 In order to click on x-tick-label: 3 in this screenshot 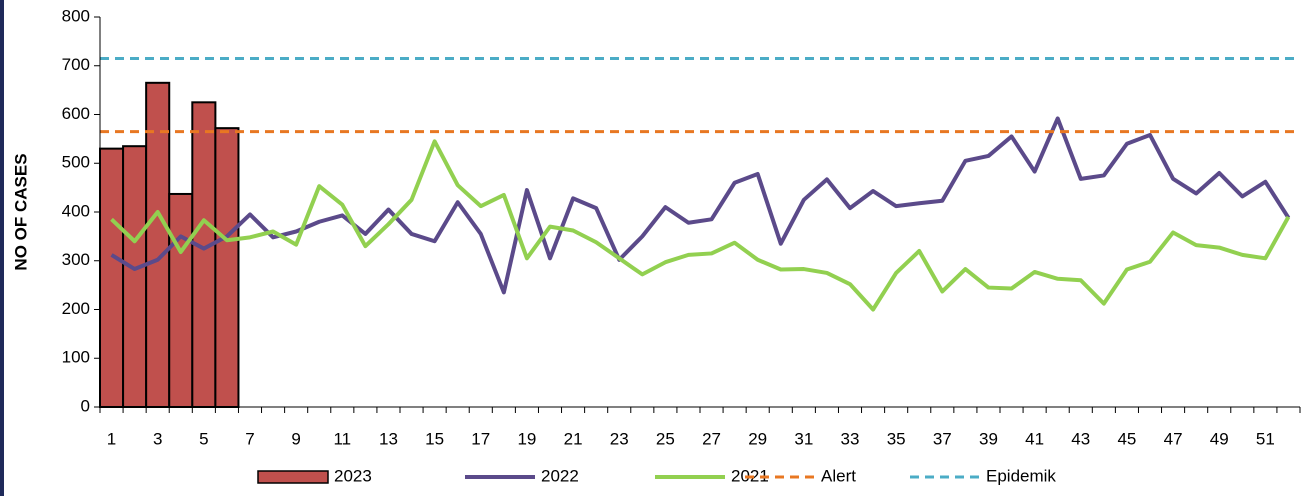, I will do `click(157, 438)`.